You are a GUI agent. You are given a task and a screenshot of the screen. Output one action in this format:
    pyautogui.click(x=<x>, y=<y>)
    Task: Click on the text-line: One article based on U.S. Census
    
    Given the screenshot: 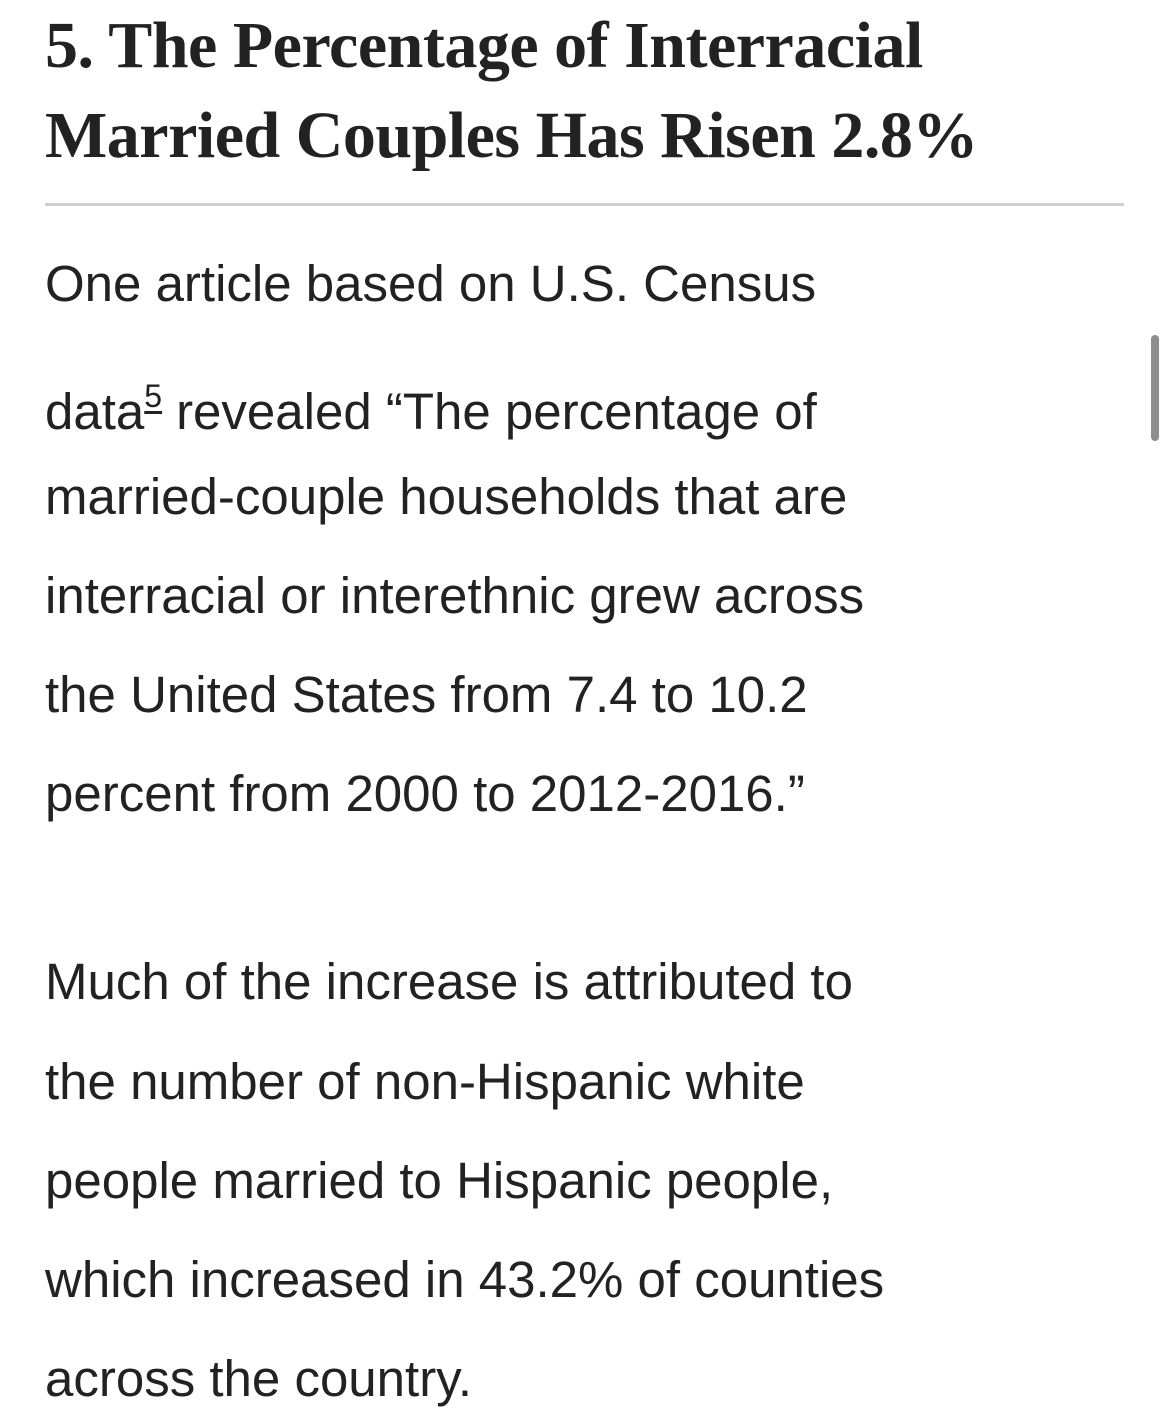 What is the action you would take?
    pyautogui.click(x=431, y=283)
    